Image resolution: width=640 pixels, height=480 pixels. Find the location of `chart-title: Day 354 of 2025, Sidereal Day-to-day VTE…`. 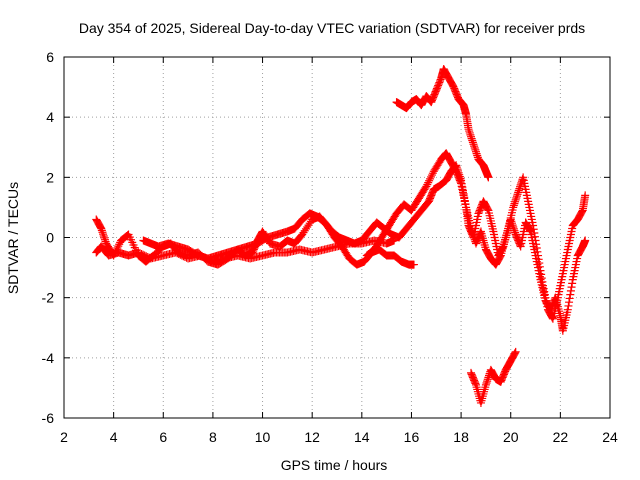

chart-title: Day 354 of 2025, Sidereal Day-to-day VTE… is located at coordinates (332, 28).